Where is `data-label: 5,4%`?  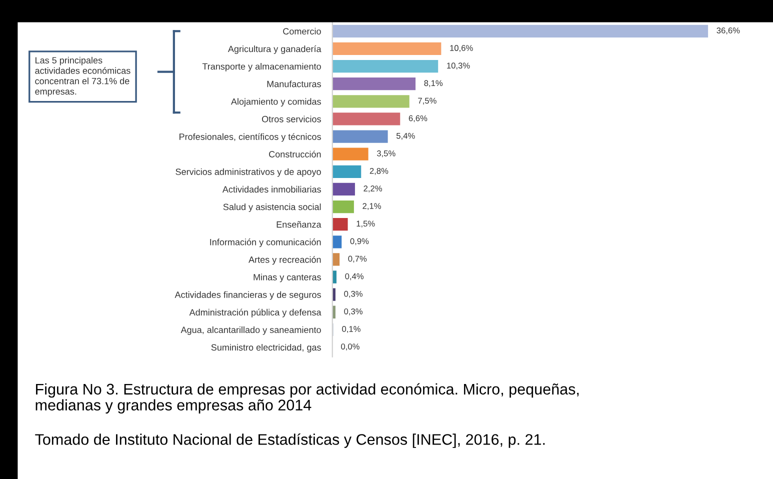
data-label: 5,4% is located at coordinates (405, 136).